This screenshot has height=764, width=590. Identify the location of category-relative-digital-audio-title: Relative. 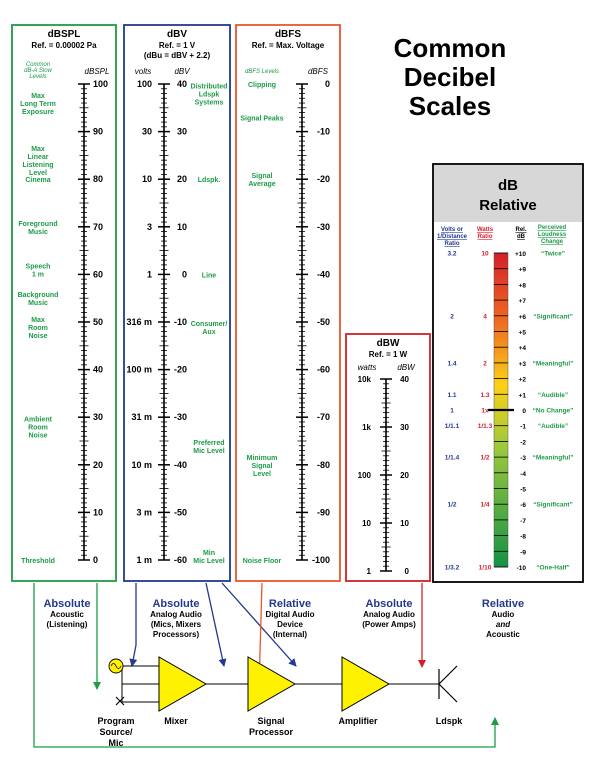
(290, 604).